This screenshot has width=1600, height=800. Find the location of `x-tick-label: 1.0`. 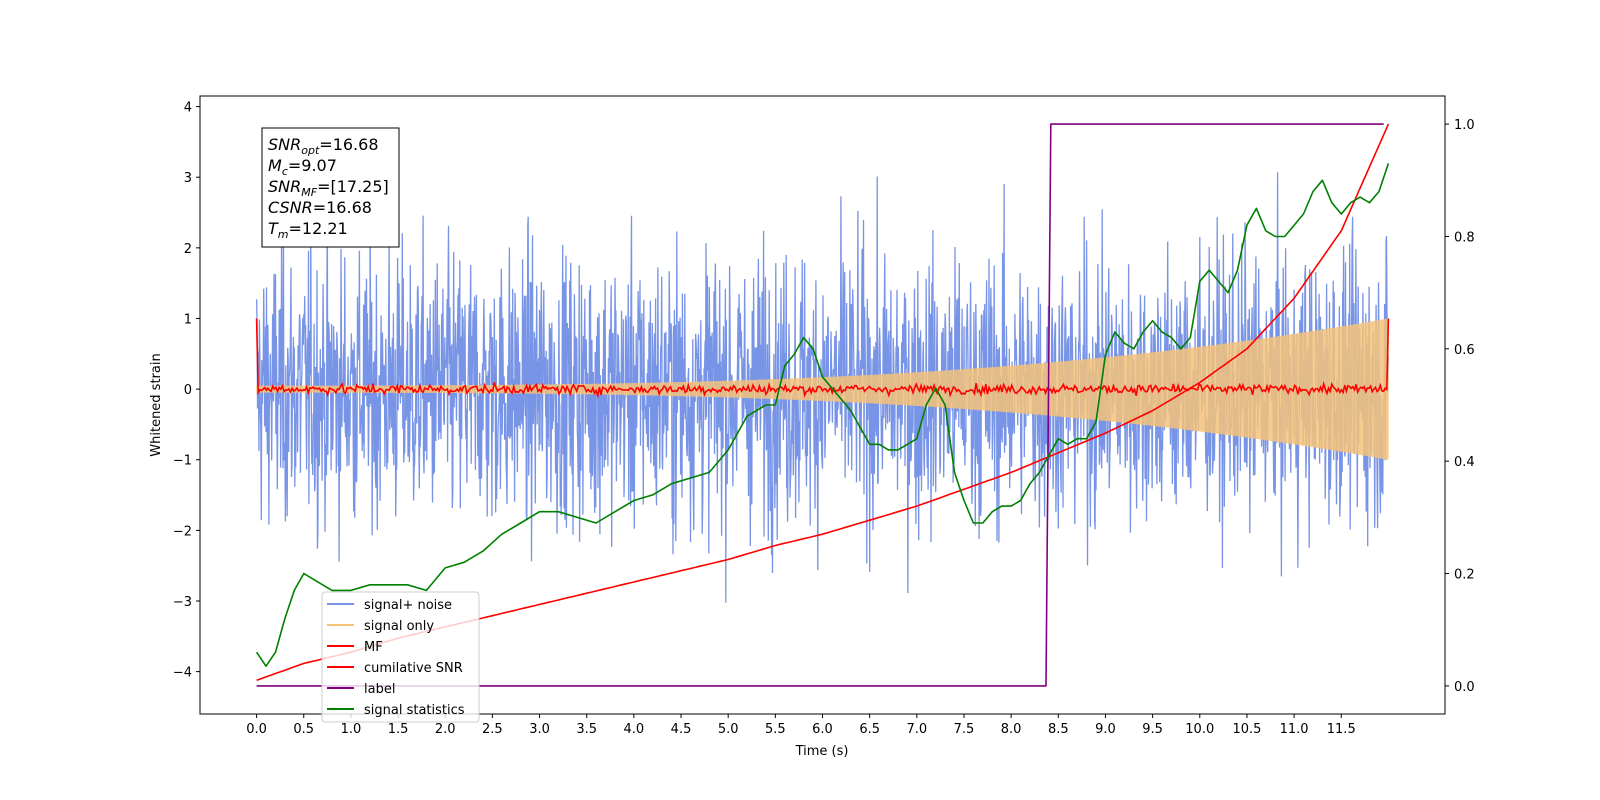

x-tick-label: 1.0 is located at coordinates (351, 729).